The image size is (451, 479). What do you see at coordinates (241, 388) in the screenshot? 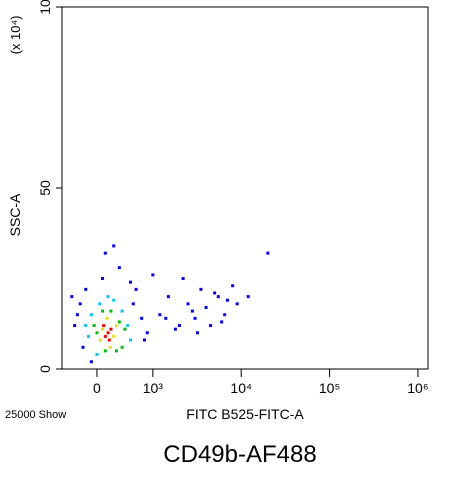
I see `x-tick-label: 10⁴` at bounding box center [241, 388].